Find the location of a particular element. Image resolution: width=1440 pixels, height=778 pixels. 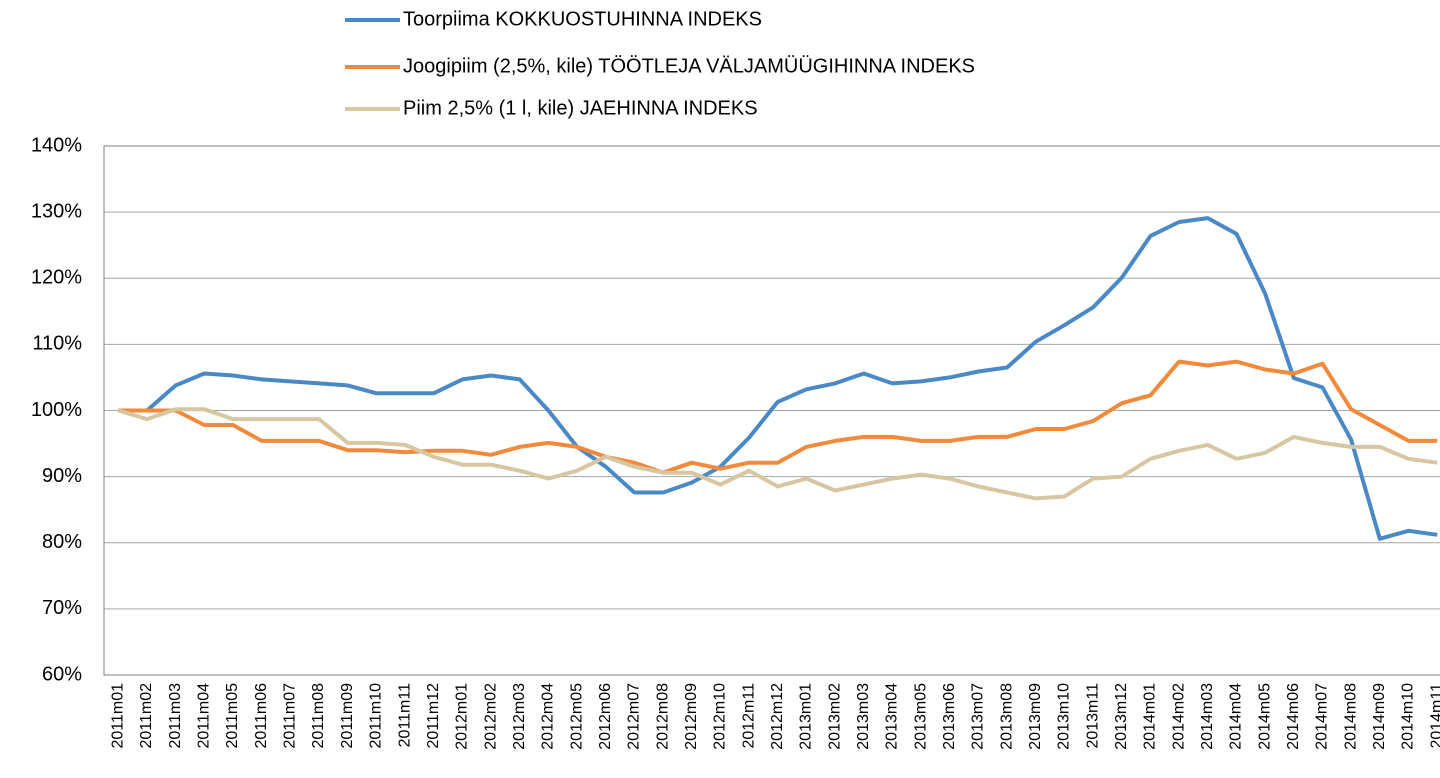

x-tick-label: 2012m08 is located at coordinates (662, 716).